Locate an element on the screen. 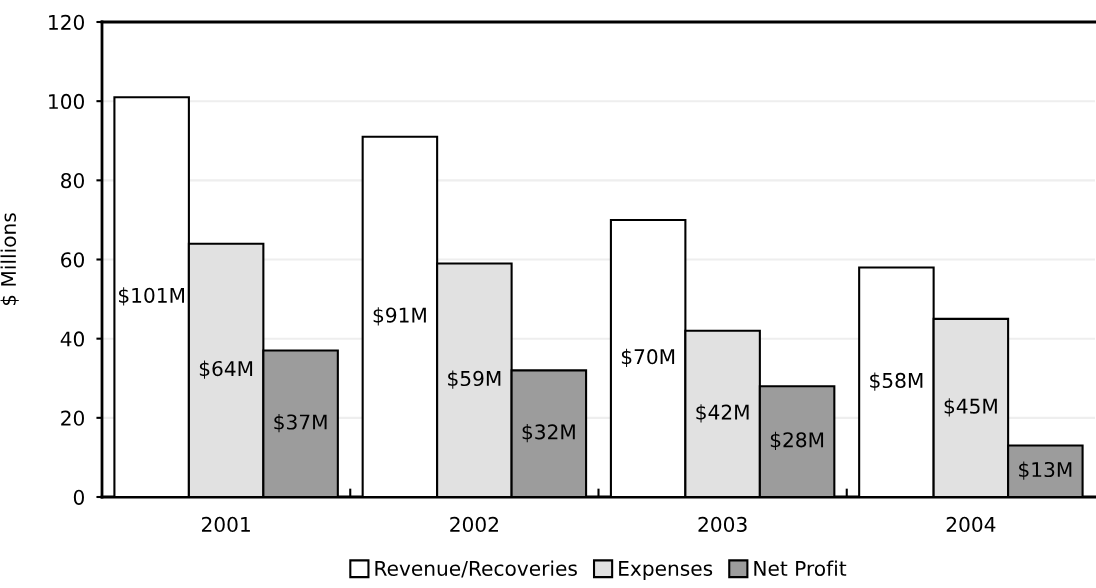  data-label: $70M is located at coordinates (648, 357).